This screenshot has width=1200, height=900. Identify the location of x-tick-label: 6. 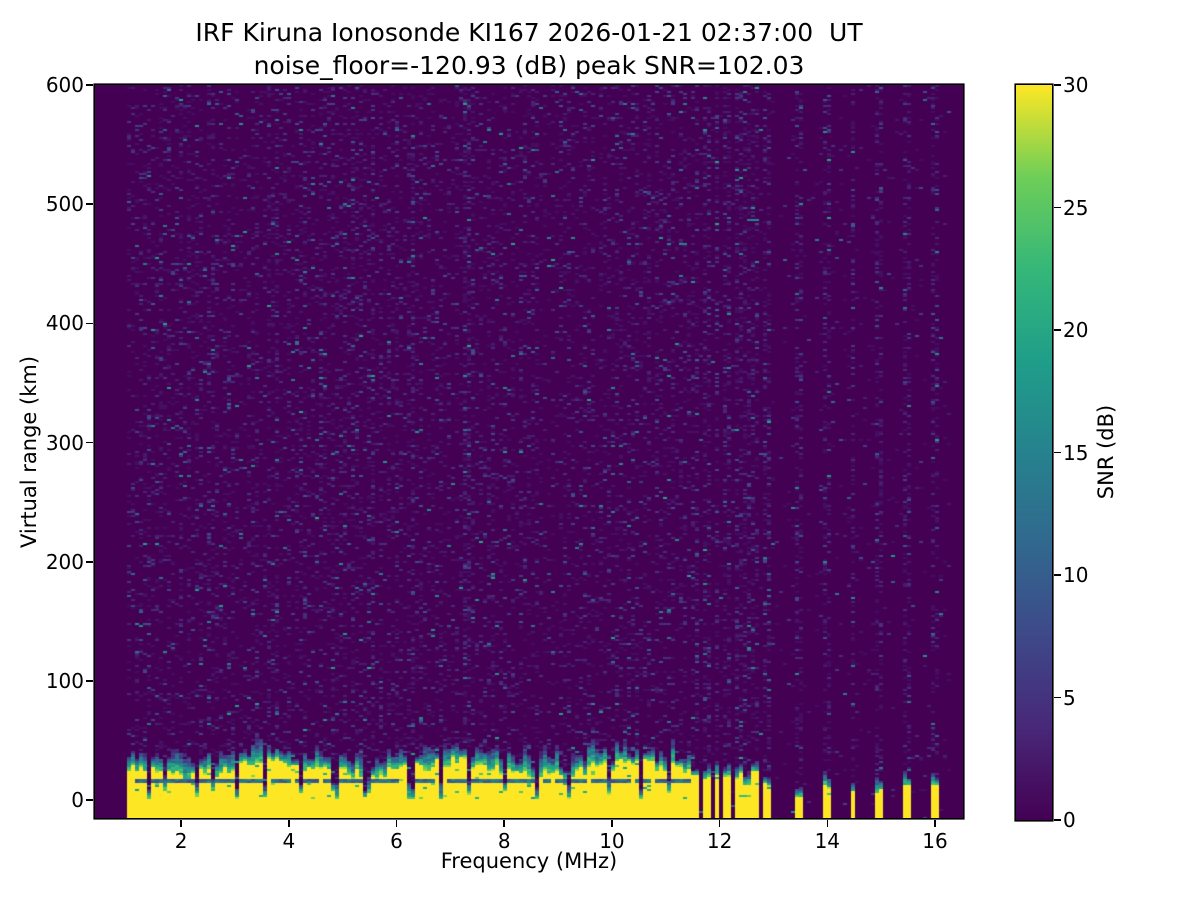
(396, 841).